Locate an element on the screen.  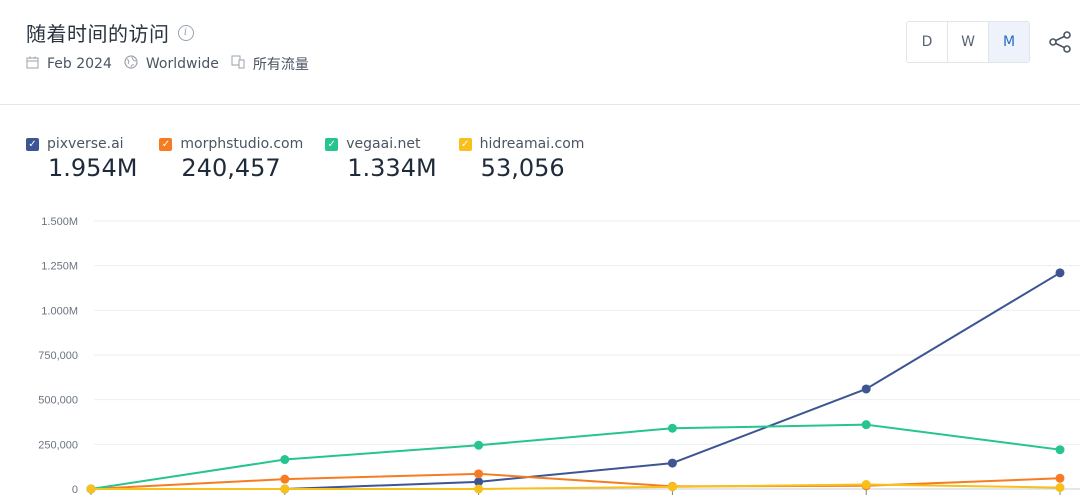
legend-name: hidreamai.com is located at coordinates (532, 144).